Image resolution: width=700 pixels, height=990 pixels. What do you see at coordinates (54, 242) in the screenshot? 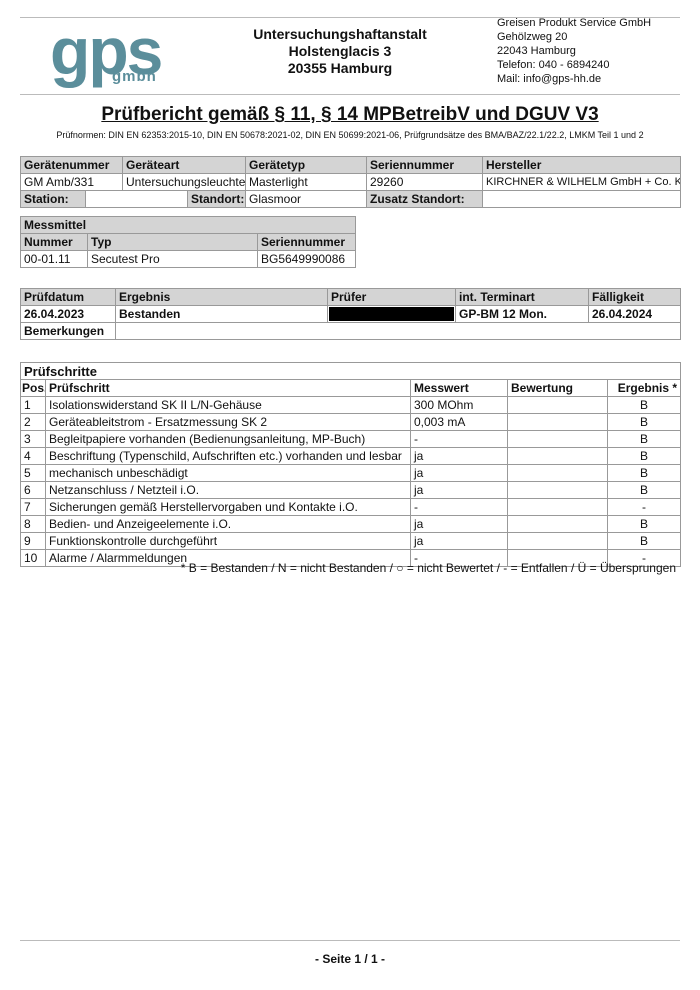
I see `header-cell: Nummer` at bounding box center [54, 242].